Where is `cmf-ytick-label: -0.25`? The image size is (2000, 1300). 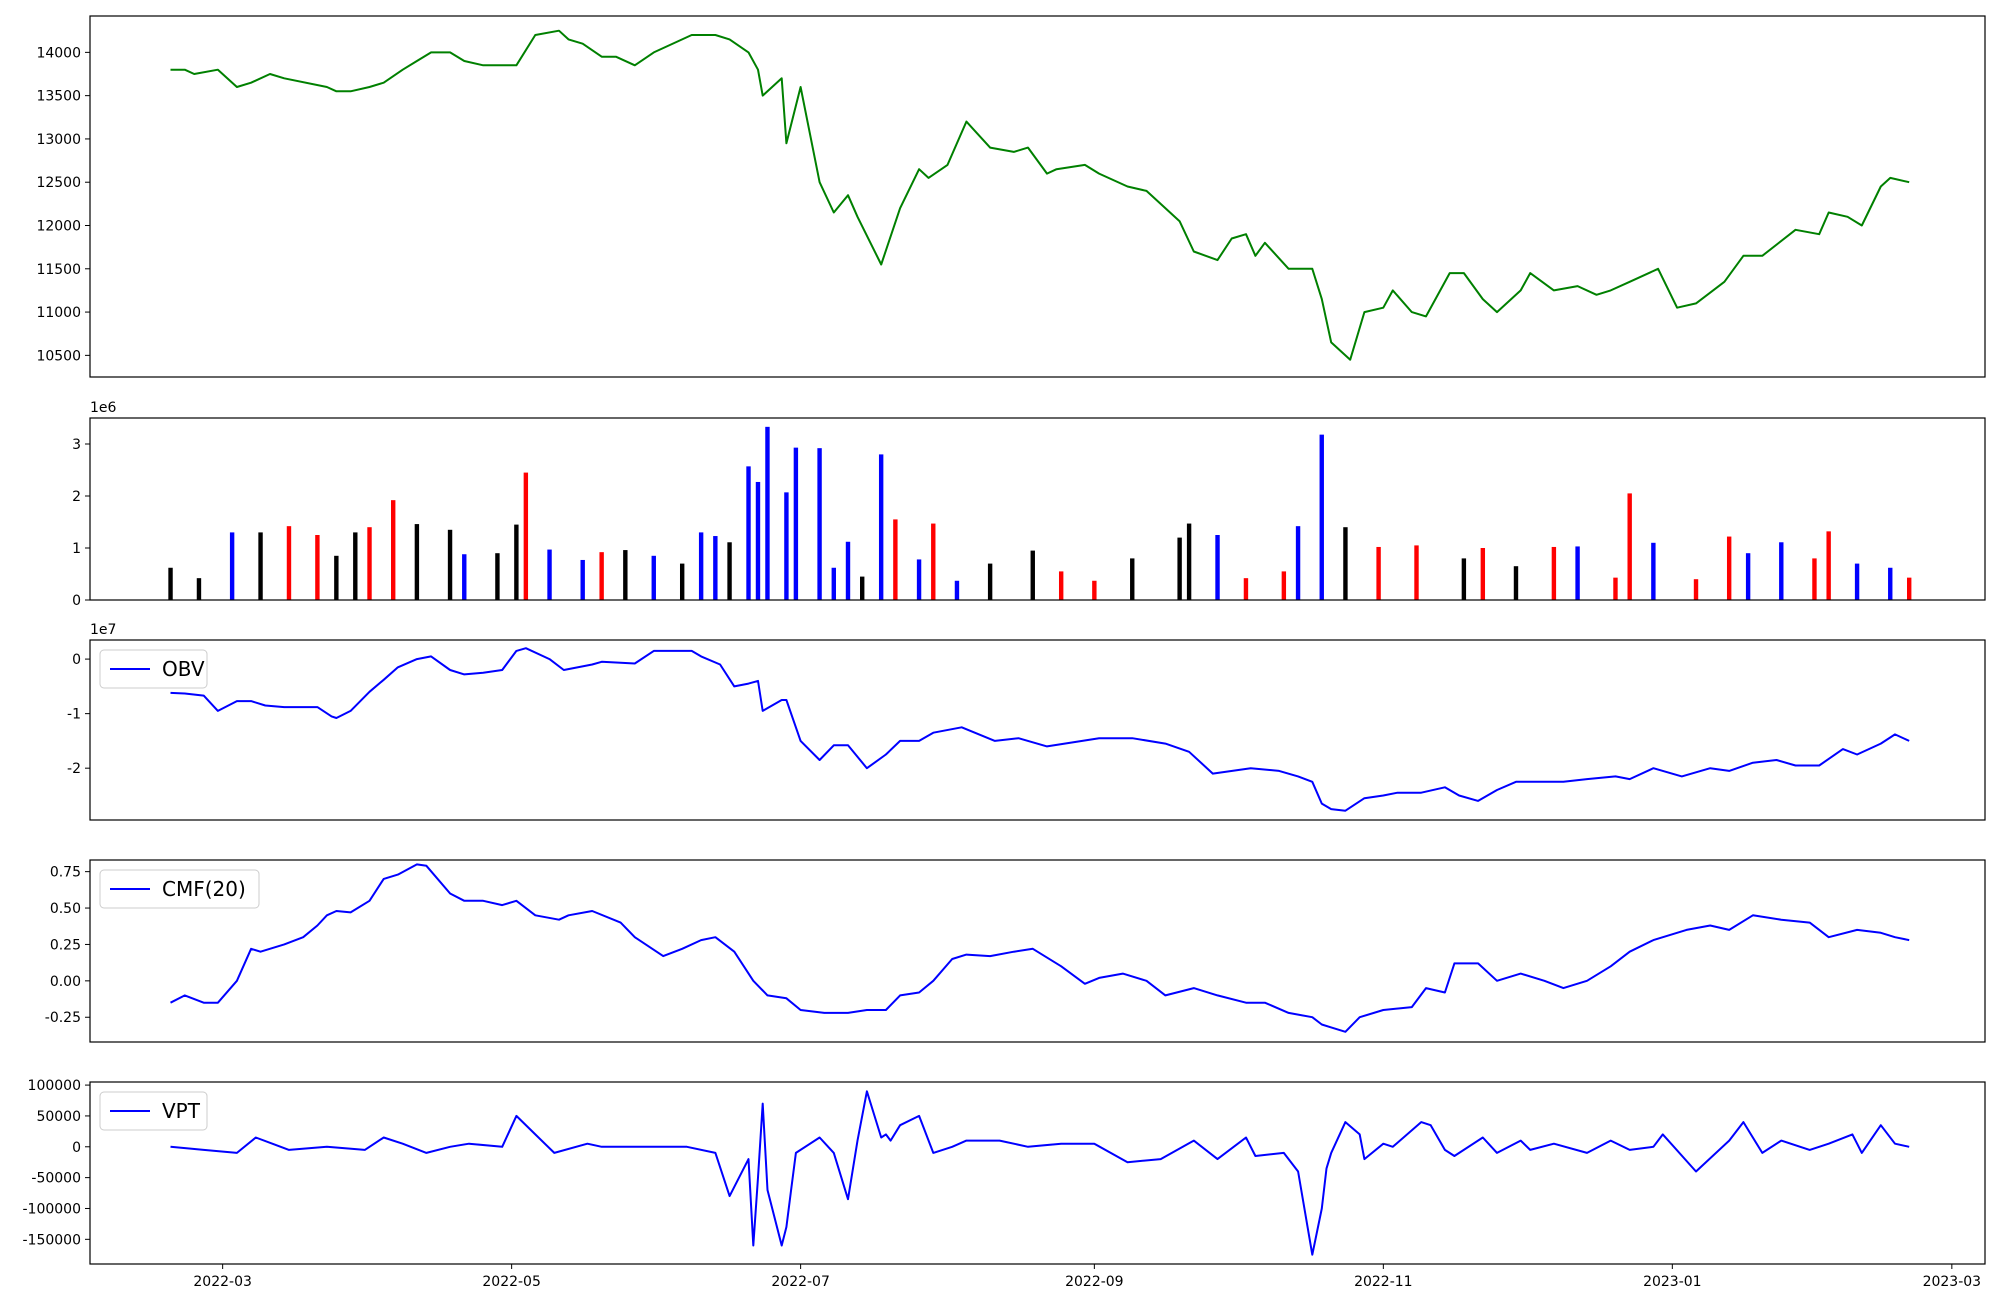
cmf-ytick-label: -0.25 is located at coordinates (63, 1018).